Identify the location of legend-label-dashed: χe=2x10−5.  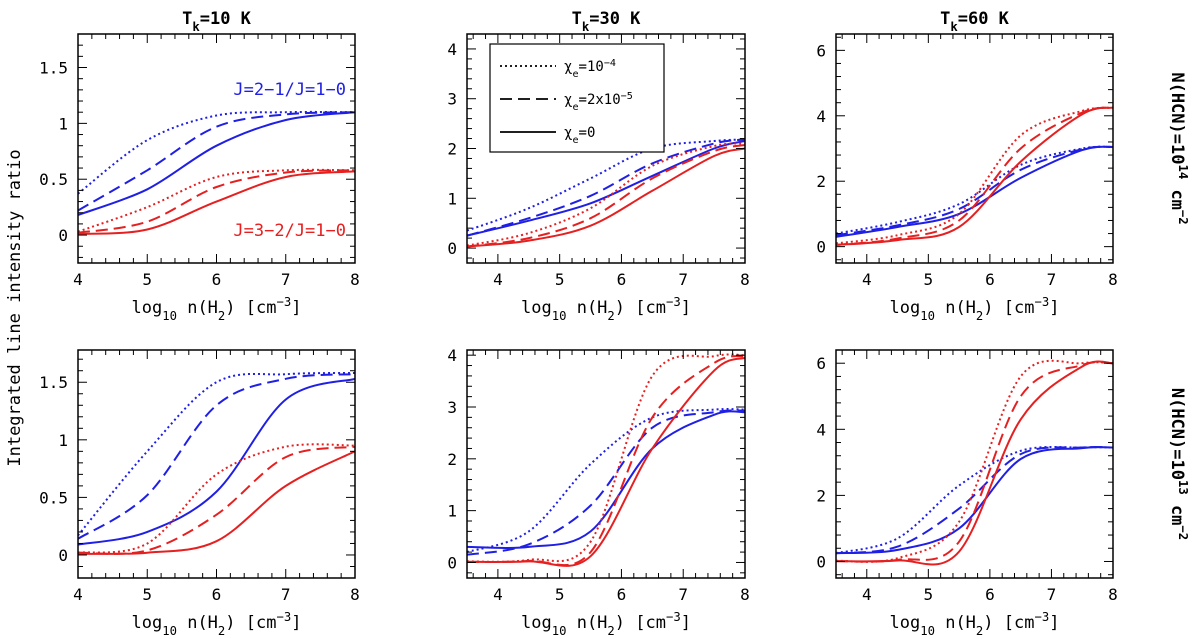
(598, 102).